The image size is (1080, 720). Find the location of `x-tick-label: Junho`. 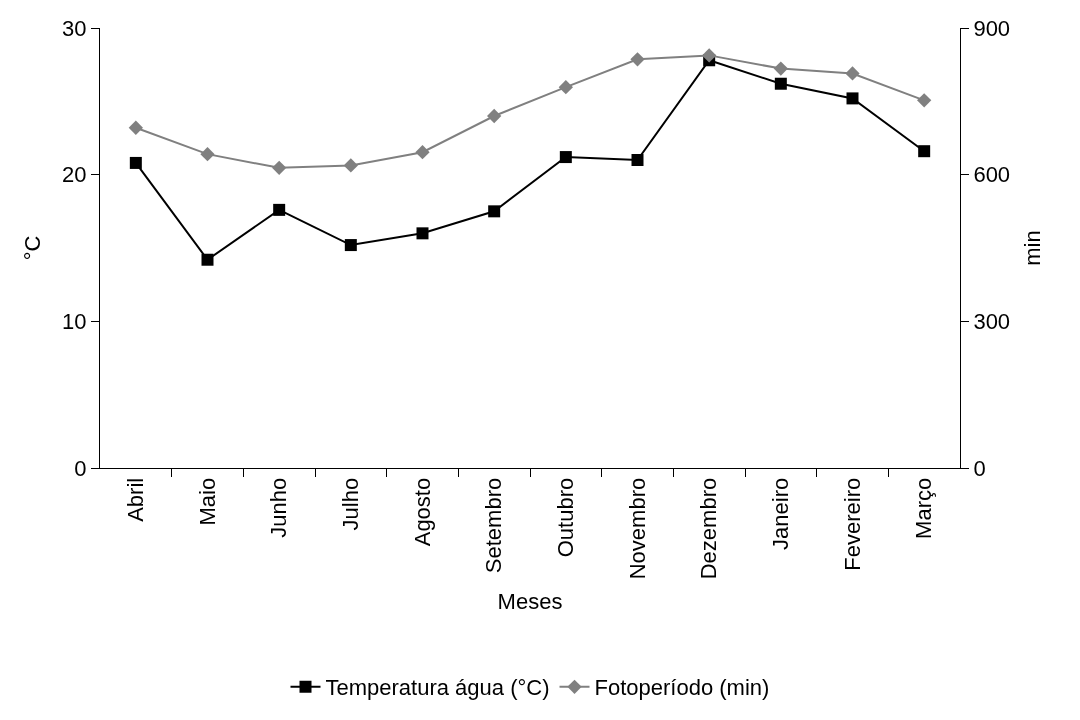

x-tick-label: Junho is located at coordinates (279, 507).